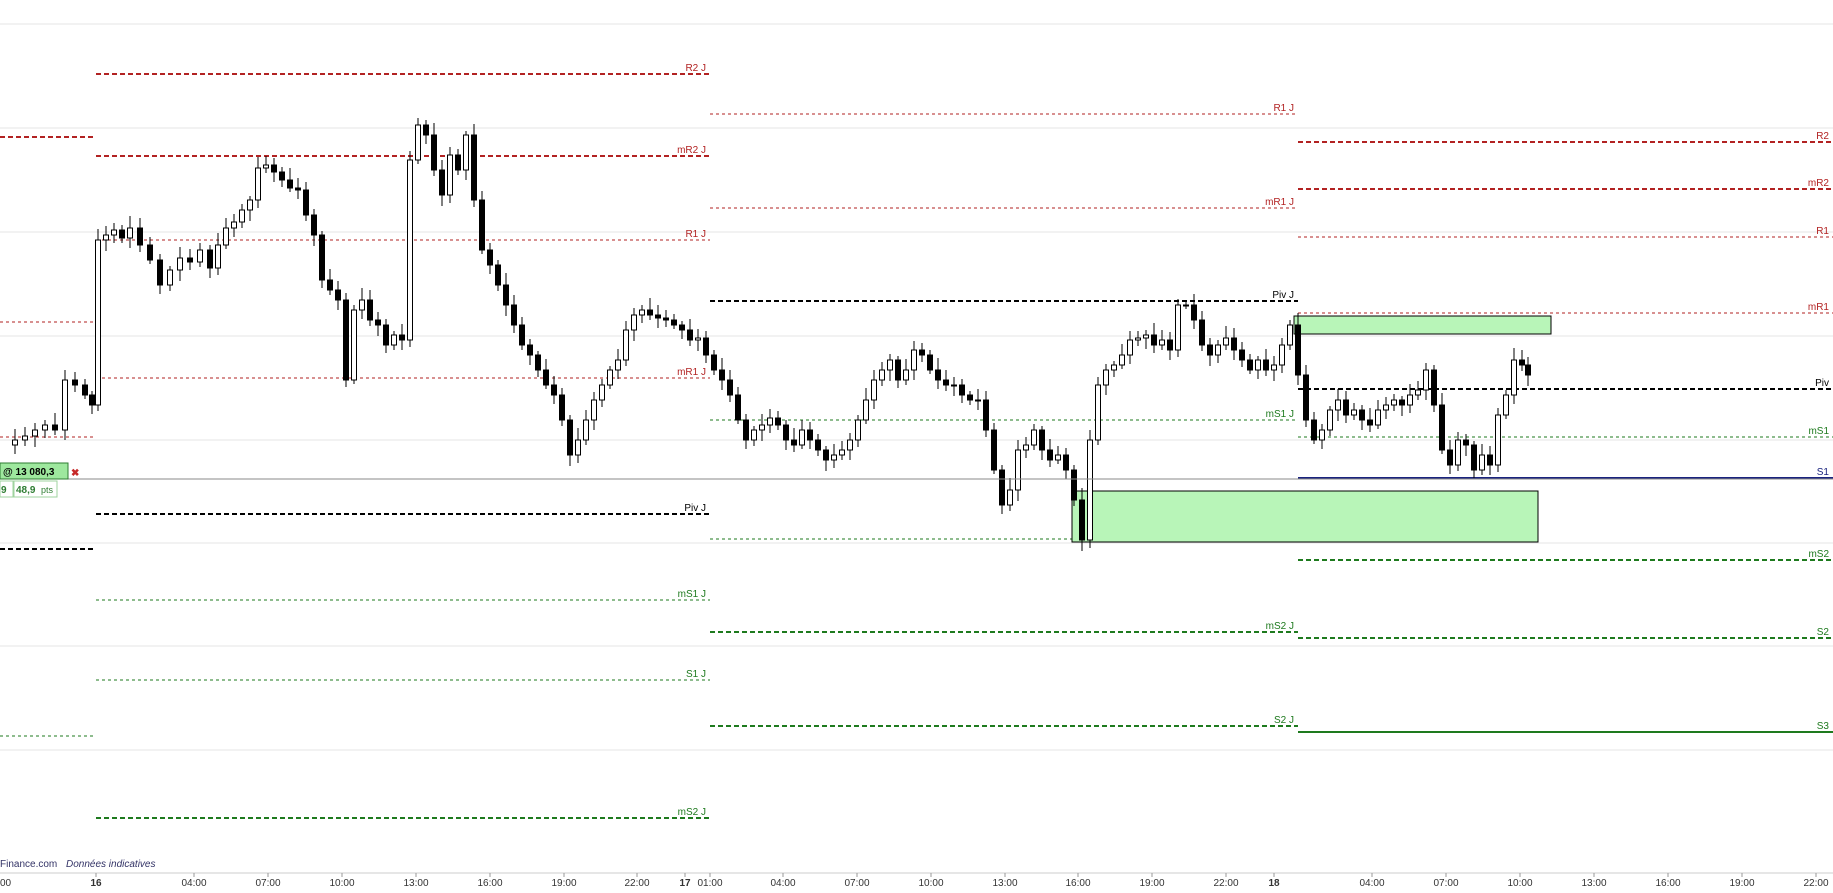 The height and width of the screenshot is (893, 1833). Describe the element at coordinates (4, 490) in the screenshot. I see `order-left-fragment: 9` at that location.